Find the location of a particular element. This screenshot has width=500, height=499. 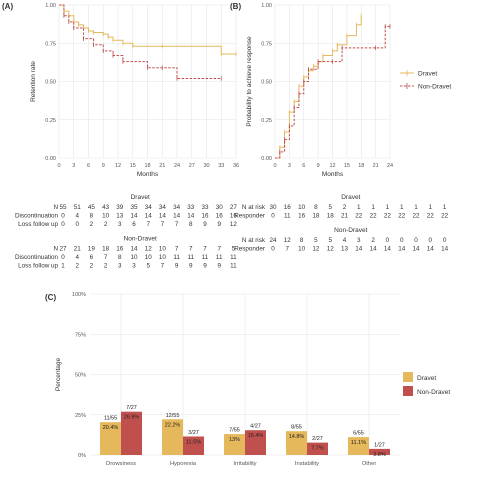

retention-table-row-label: Loss follow up is located at coordinates (38, 224).